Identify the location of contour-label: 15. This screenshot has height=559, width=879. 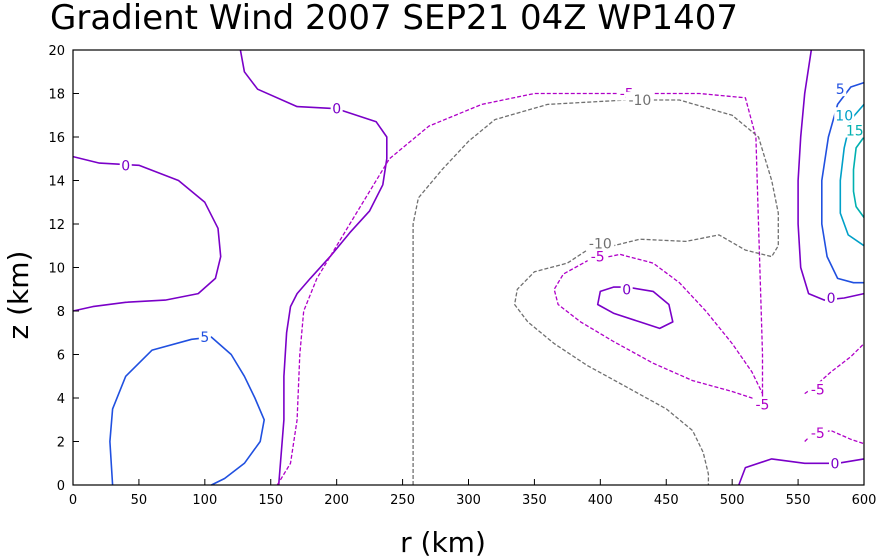
(855, 131).